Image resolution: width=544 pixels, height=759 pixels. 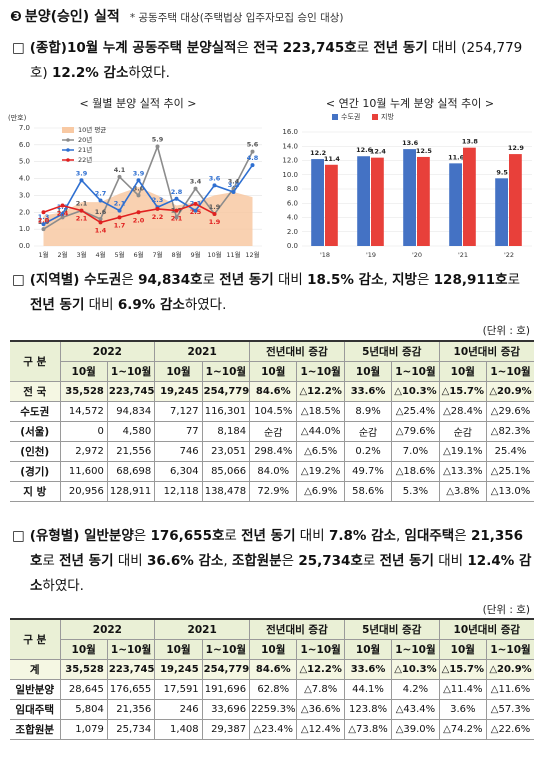 What do you see at coordinates (120, 170) in the screenshot?
I see `data-label: 4.1` at bounding box center [120, 170].